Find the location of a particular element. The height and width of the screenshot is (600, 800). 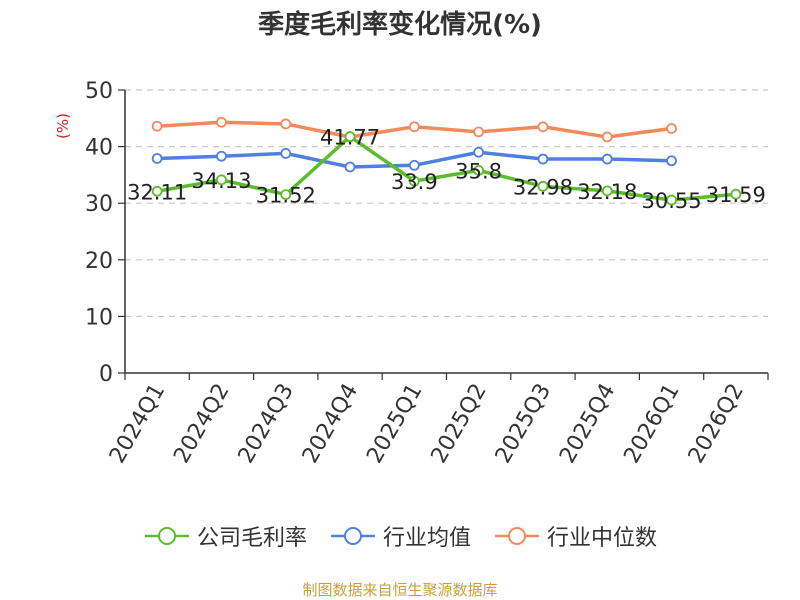

y-axis-label: (%) is located at coordinates (63, 126).